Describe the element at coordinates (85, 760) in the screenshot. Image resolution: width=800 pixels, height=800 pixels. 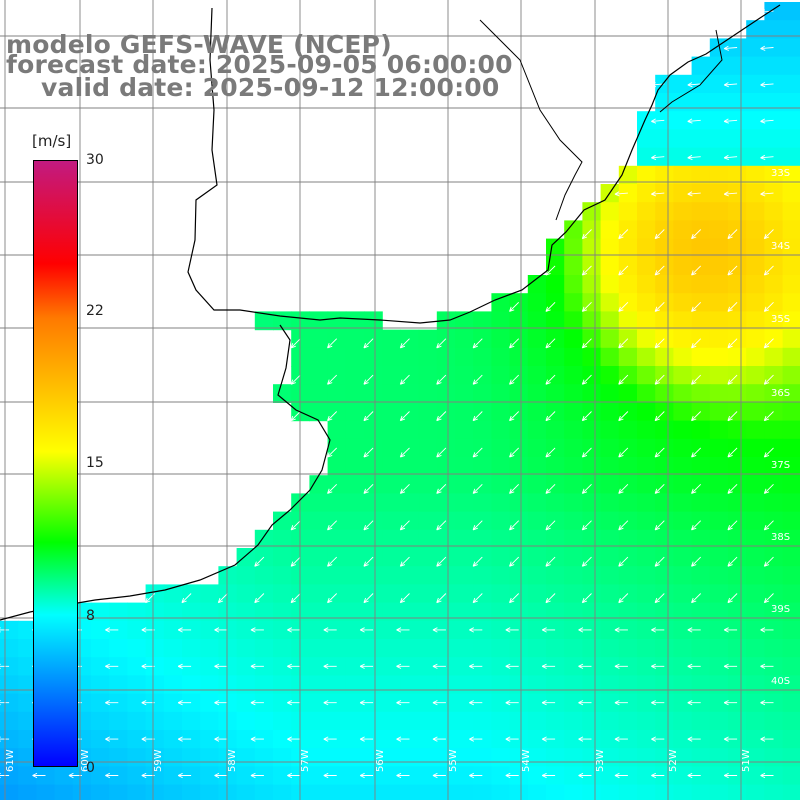
I see `lon-label: 60W` at that location.